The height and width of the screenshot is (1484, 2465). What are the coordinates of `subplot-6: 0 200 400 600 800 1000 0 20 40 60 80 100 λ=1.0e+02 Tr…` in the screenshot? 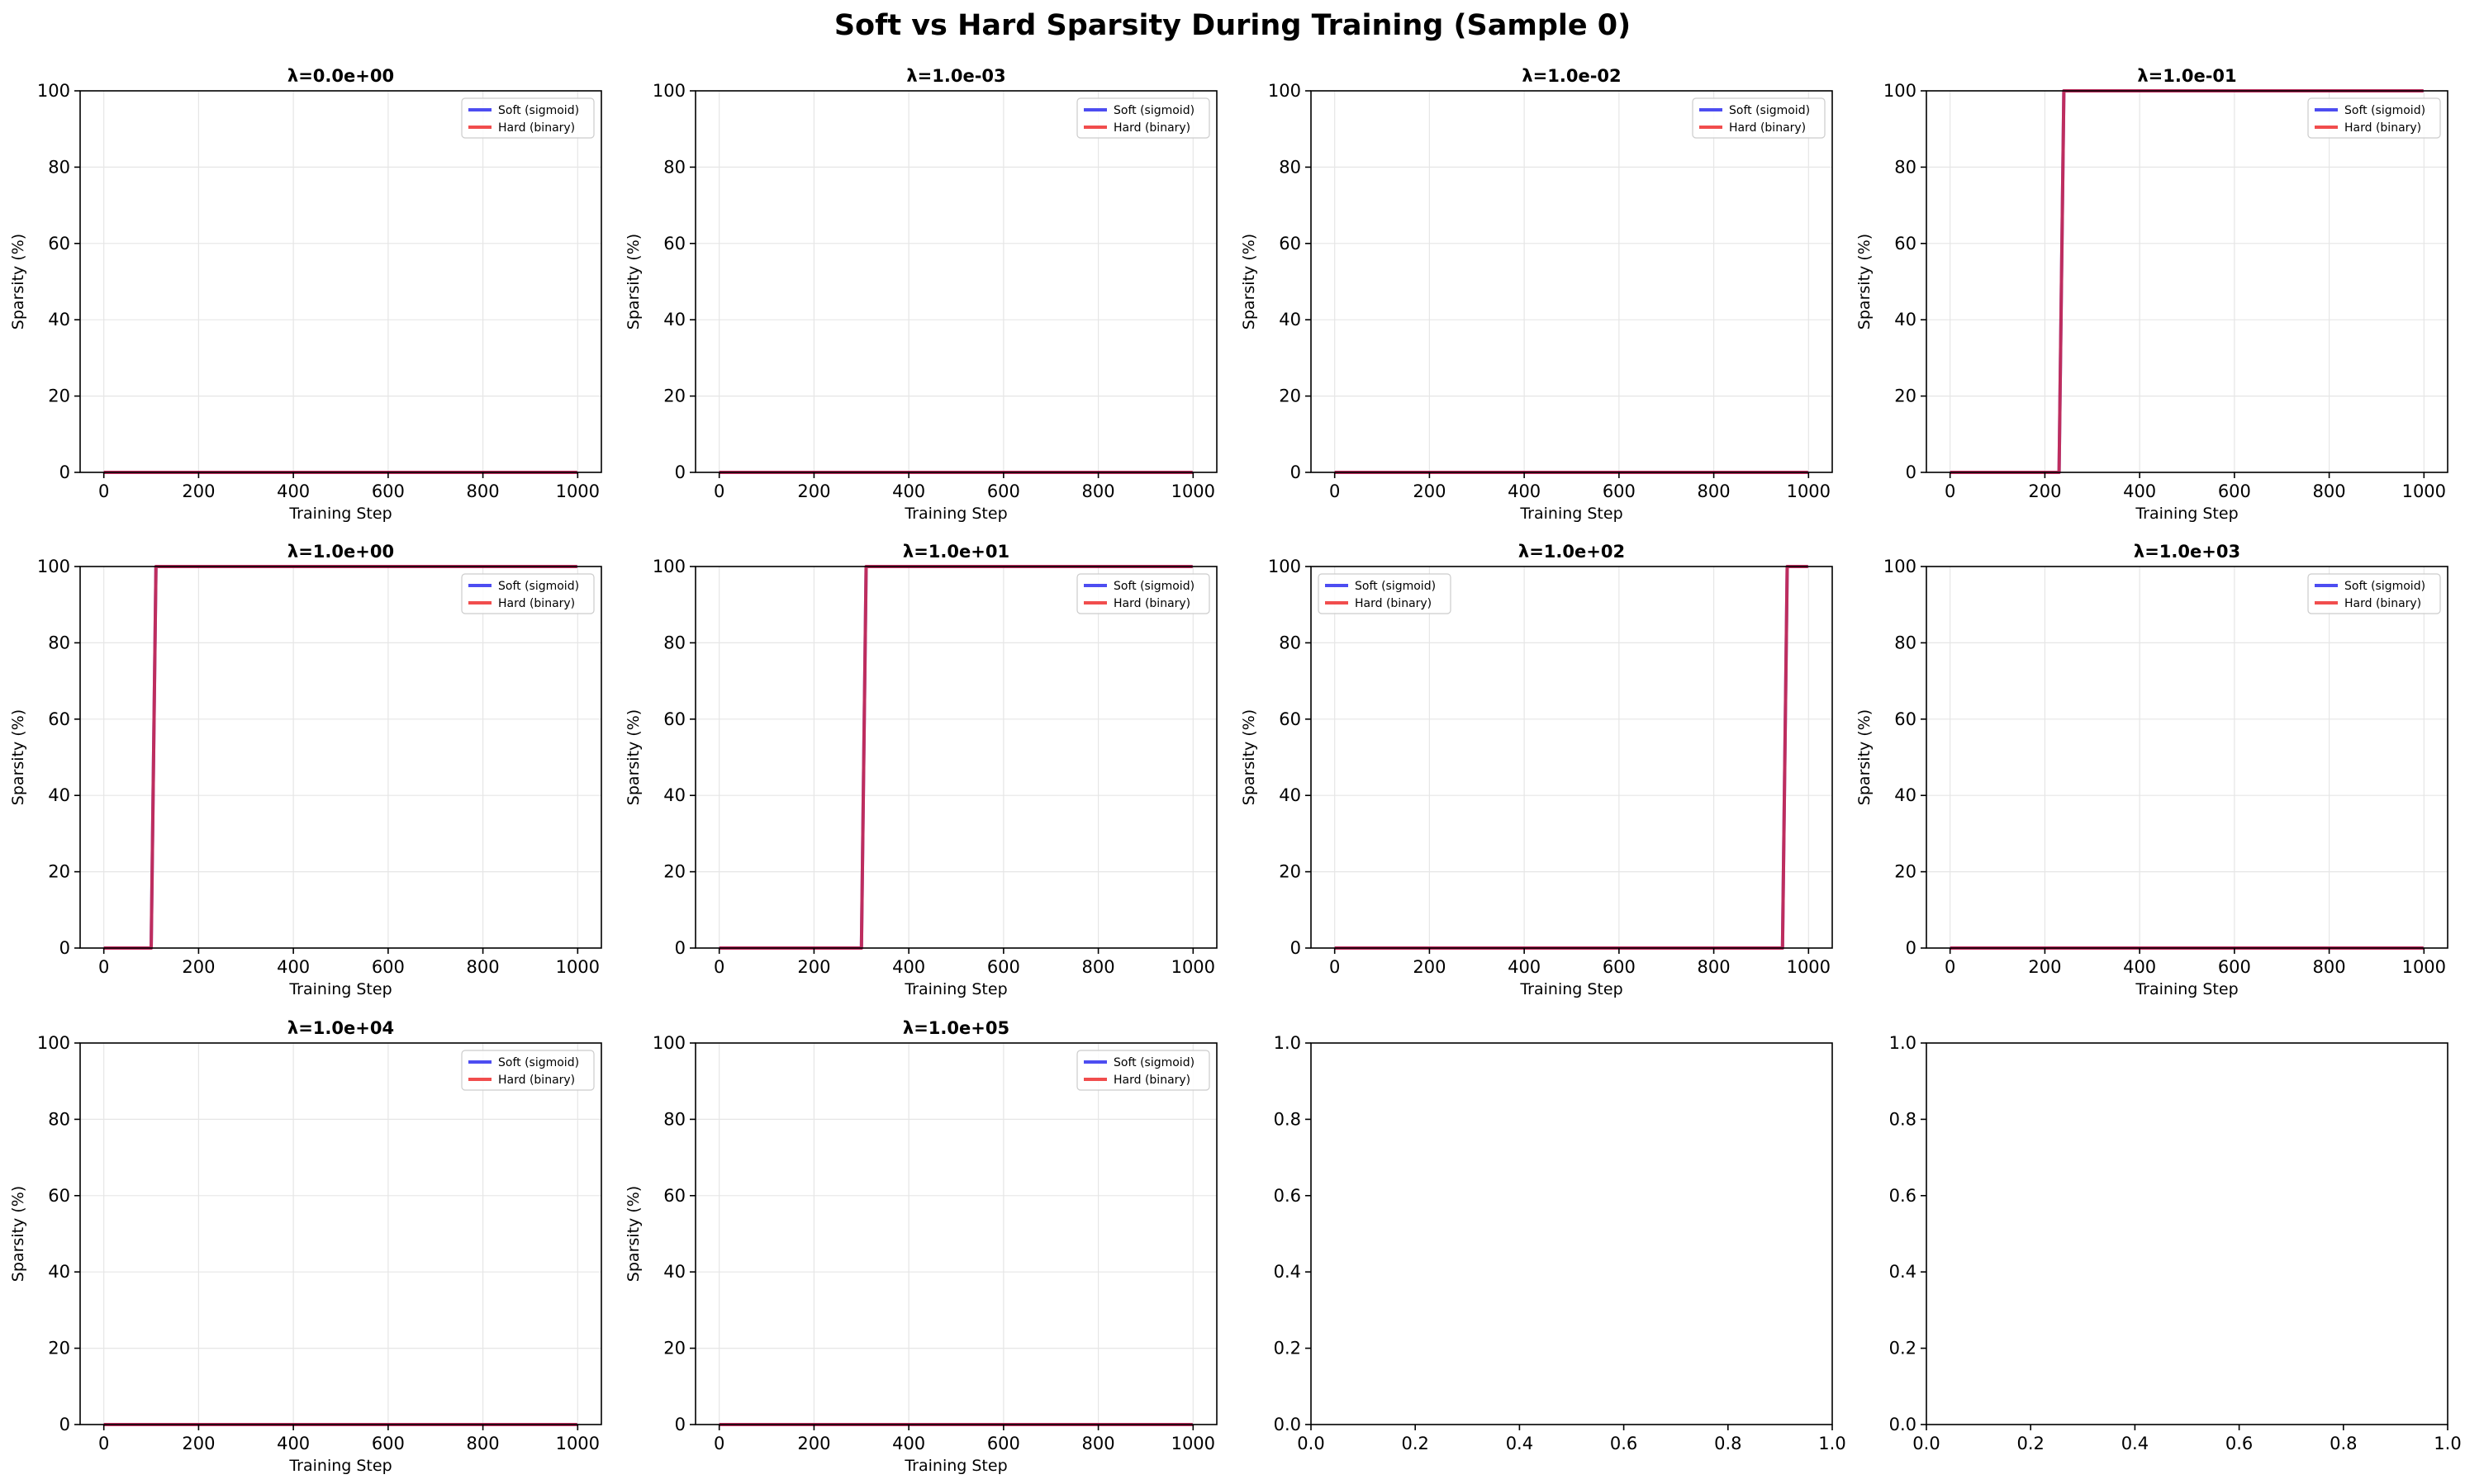 It's located at (1537, 770).